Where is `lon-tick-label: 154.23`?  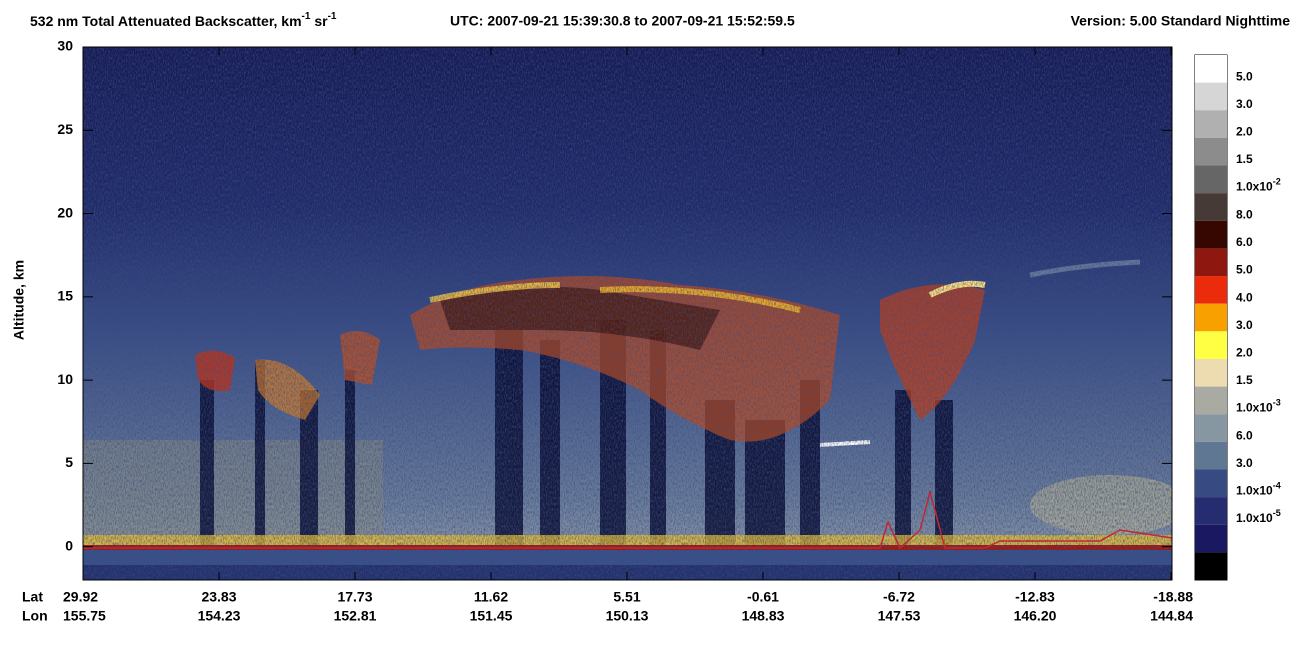
lon-tick-label: 154.23 is located at coordinates (219, 616).